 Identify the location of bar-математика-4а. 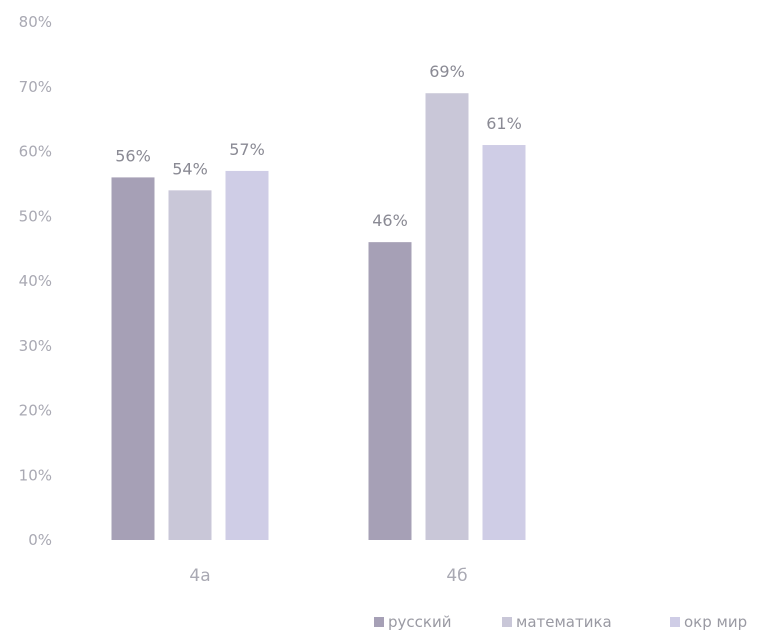
(190, 365).